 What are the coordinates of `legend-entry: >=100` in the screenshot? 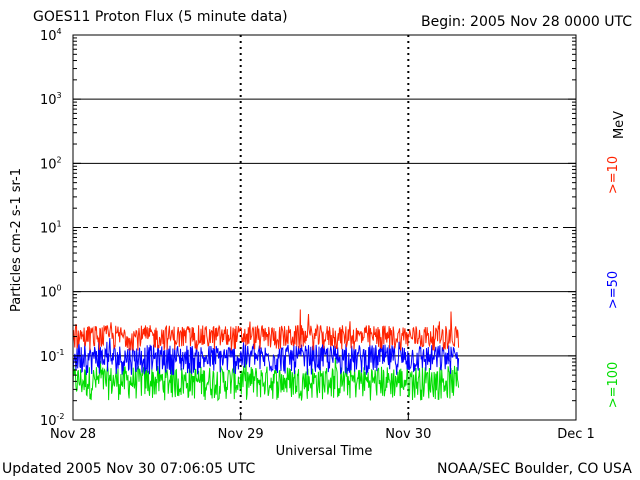 It's located at (613, 385).